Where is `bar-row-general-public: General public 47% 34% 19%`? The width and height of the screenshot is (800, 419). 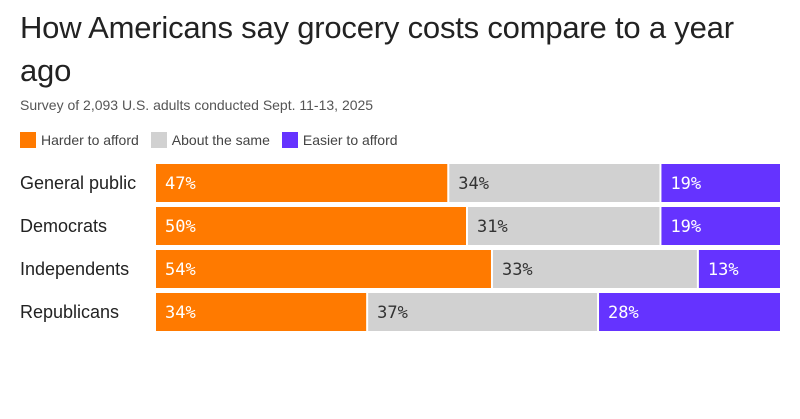 bar-row-general-public: General public 47% 34% 19% is located at coordinates (400, 183).